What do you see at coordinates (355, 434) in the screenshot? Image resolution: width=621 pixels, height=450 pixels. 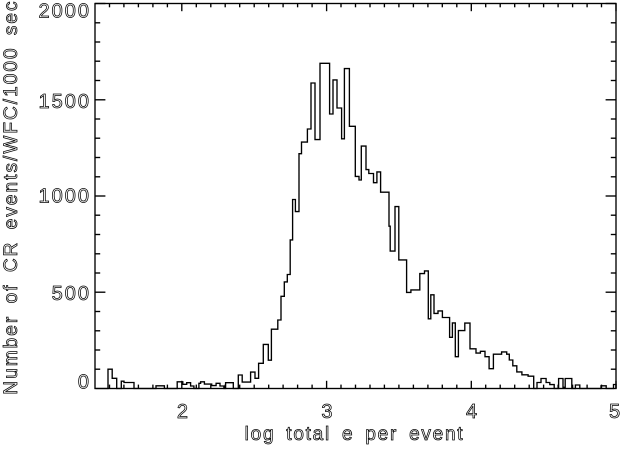 I see `svg-text: log total e per event` at bounding box center [355, 434].